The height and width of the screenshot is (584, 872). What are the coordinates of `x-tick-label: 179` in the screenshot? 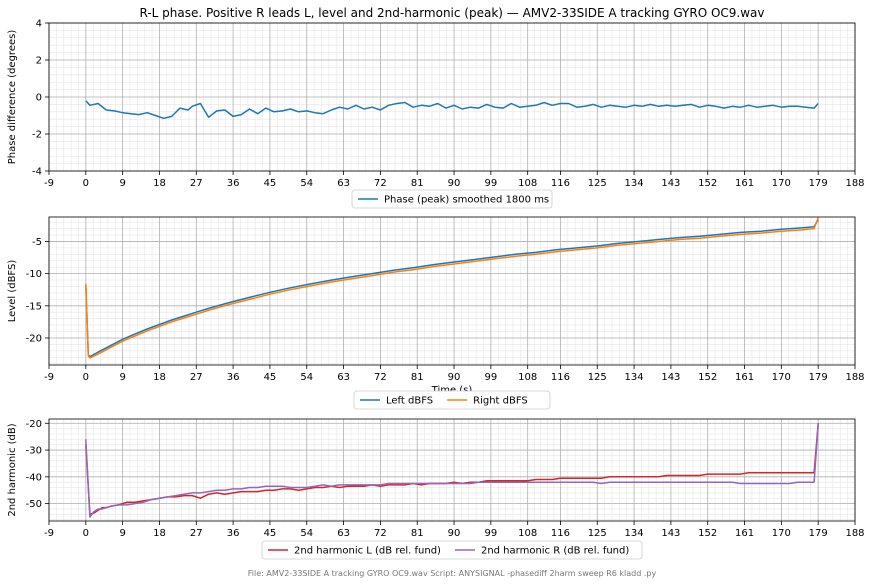 It's located at (818, 533).